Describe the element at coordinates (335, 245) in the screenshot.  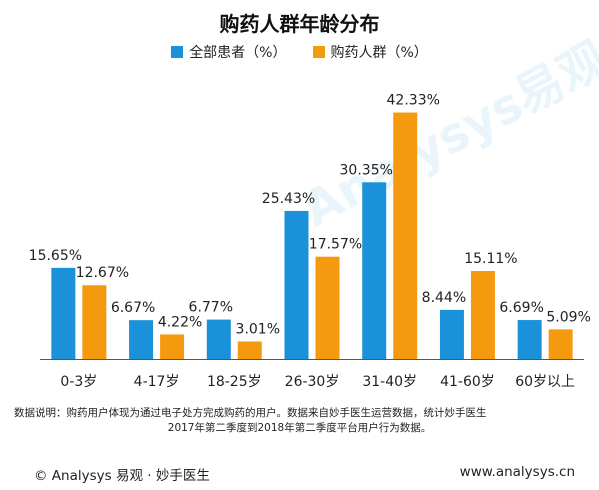
I see `data-label-buyers-26-30: 17.57%` at that location.